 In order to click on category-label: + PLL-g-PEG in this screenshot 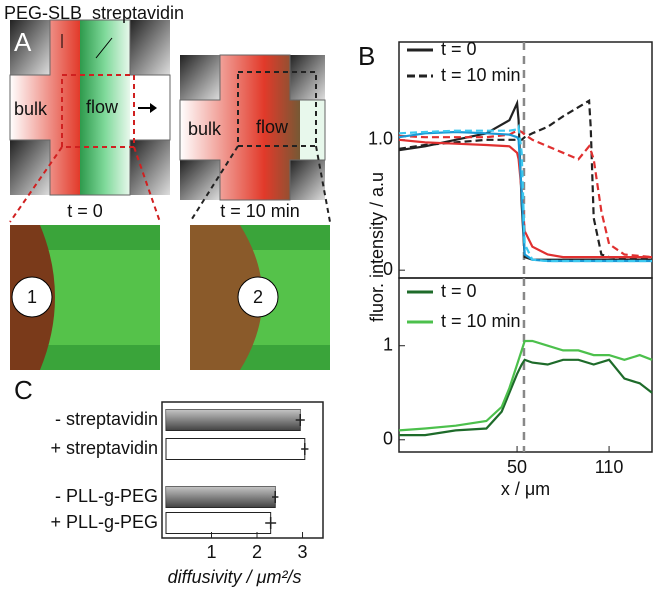, I will do `click(104, 522)`.